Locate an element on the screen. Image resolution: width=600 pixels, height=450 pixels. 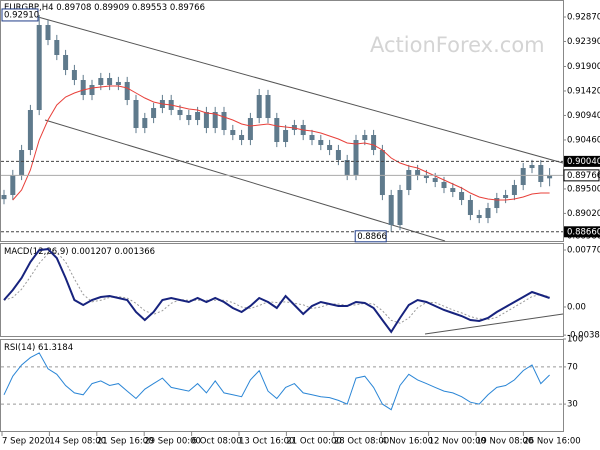
rsi-tick-label: 70 is located at coordinates (572, 367).